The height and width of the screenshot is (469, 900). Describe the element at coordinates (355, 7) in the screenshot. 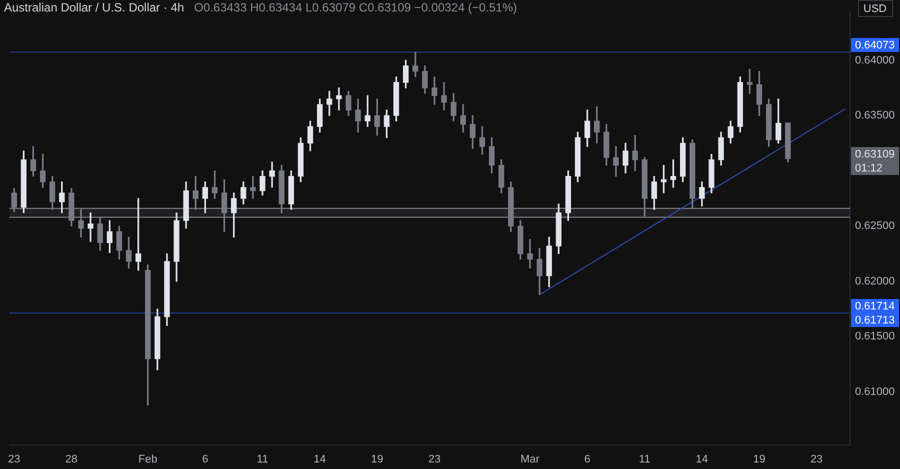

I see `chart-subtitle: O0.63433 H0.63434 L0.63079 C0.63109 −0.00324 (−0.51%)` at that location.